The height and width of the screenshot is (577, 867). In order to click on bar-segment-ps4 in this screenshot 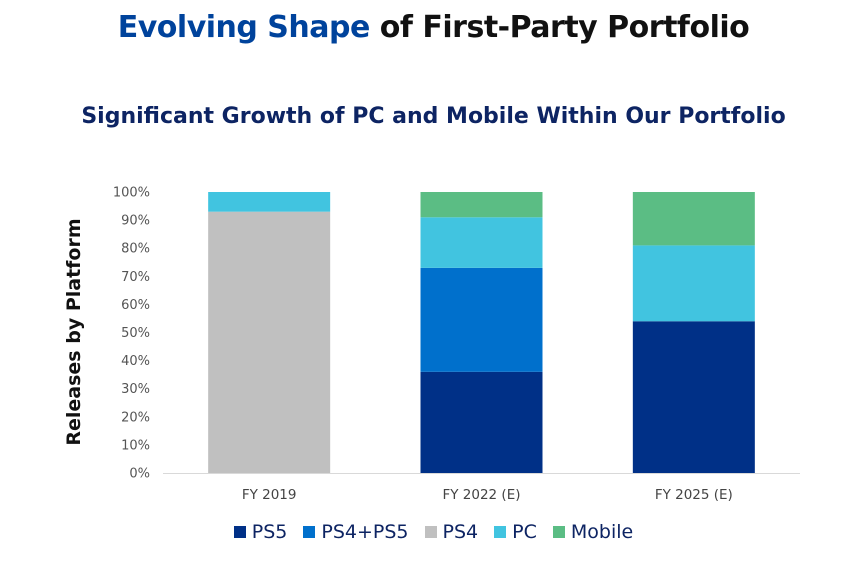, I will do `click(269, 342)`.